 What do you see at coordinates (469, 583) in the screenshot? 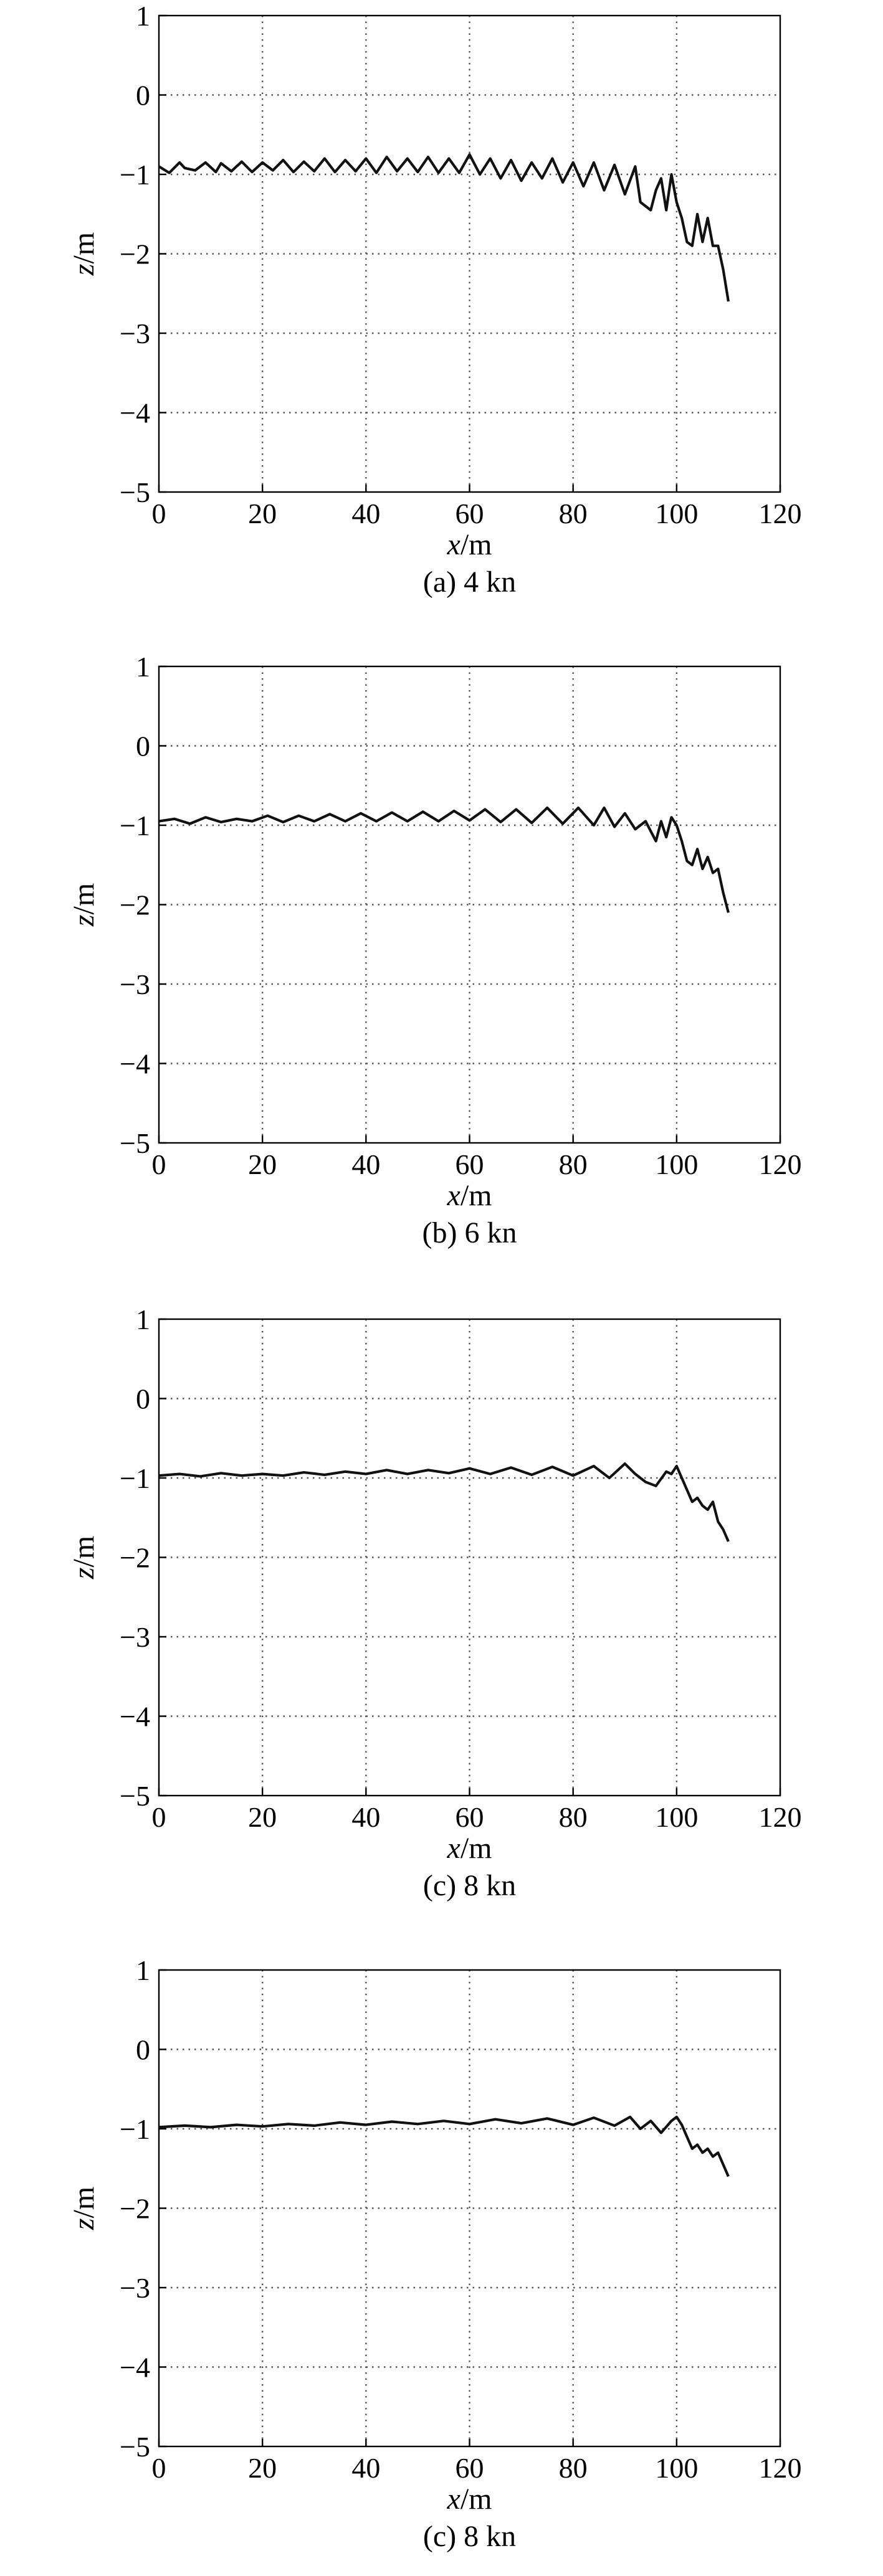
I see `panel-caption: (a) 4 kn` at bounding box center [469, 583].